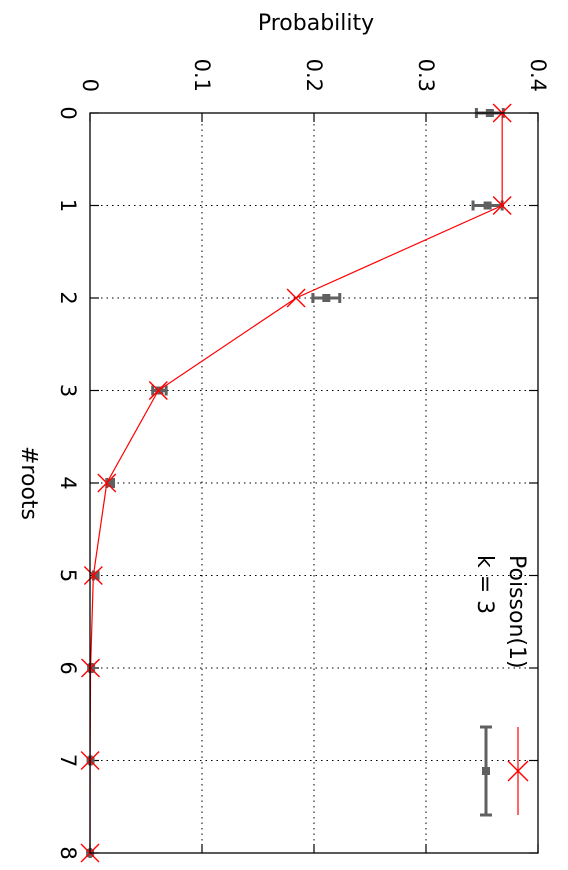 This screenshot has width=568, height=870. What do you see at coordinates (68, 297) in the screenshot?
I see `x-tick-label-2: 2` at bounding box center [68, 297].